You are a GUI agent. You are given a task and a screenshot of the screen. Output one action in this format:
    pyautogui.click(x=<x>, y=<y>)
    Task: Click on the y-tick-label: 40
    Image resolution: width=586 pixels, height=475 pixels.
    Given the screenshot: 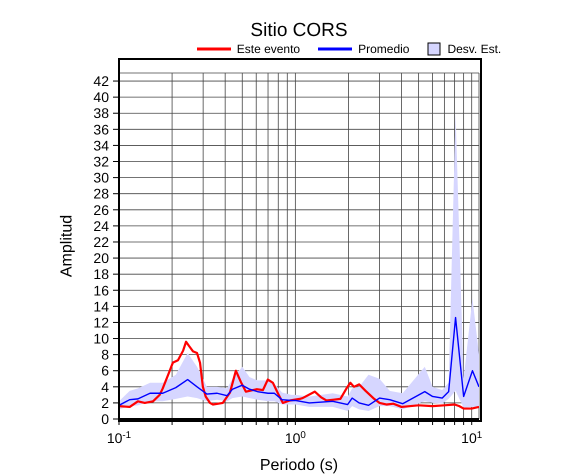 What is the action you would take?
    pyautogui.click(x=101, y=97)
    